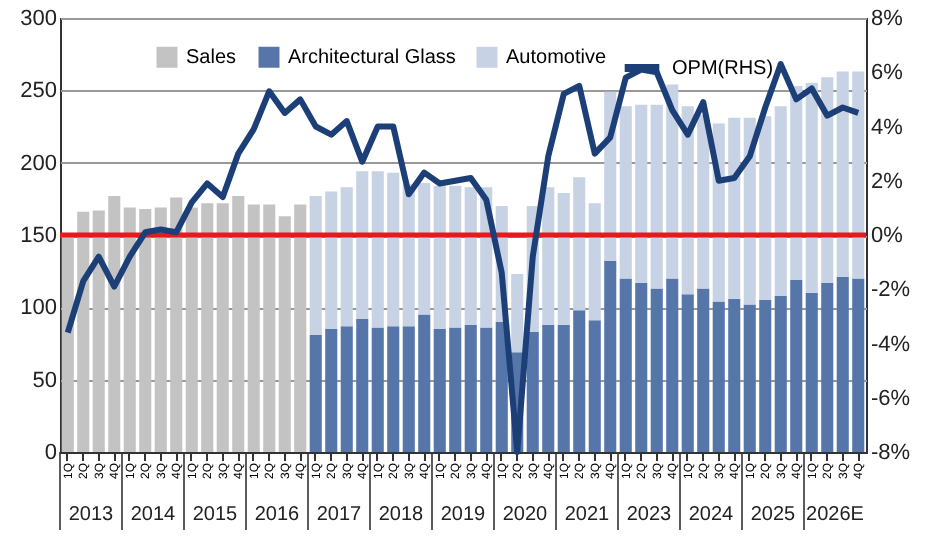 The width and height of the screenshot is (926, 540). I want to click on legend-label: OPM(RHS), so click(723, 69).